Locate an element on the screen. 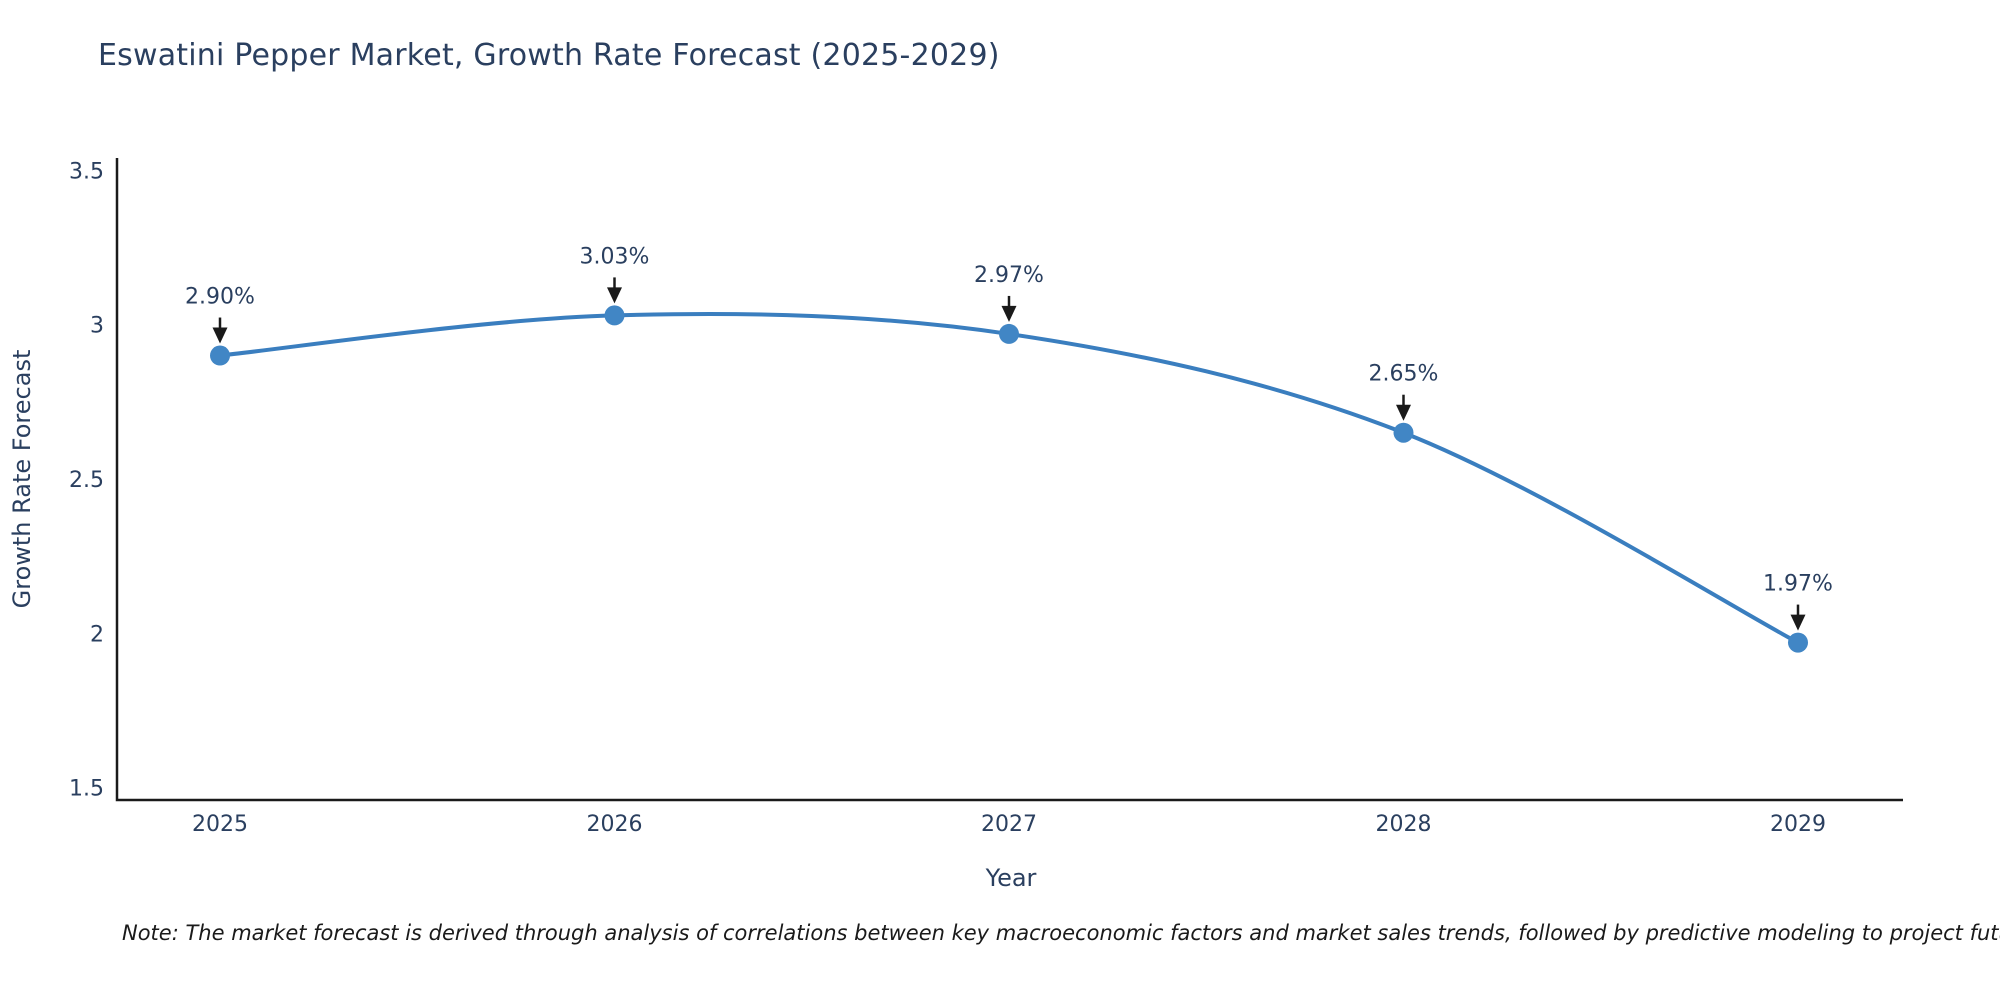  y-tick-label: 2 is located at coordinates (97, 634).